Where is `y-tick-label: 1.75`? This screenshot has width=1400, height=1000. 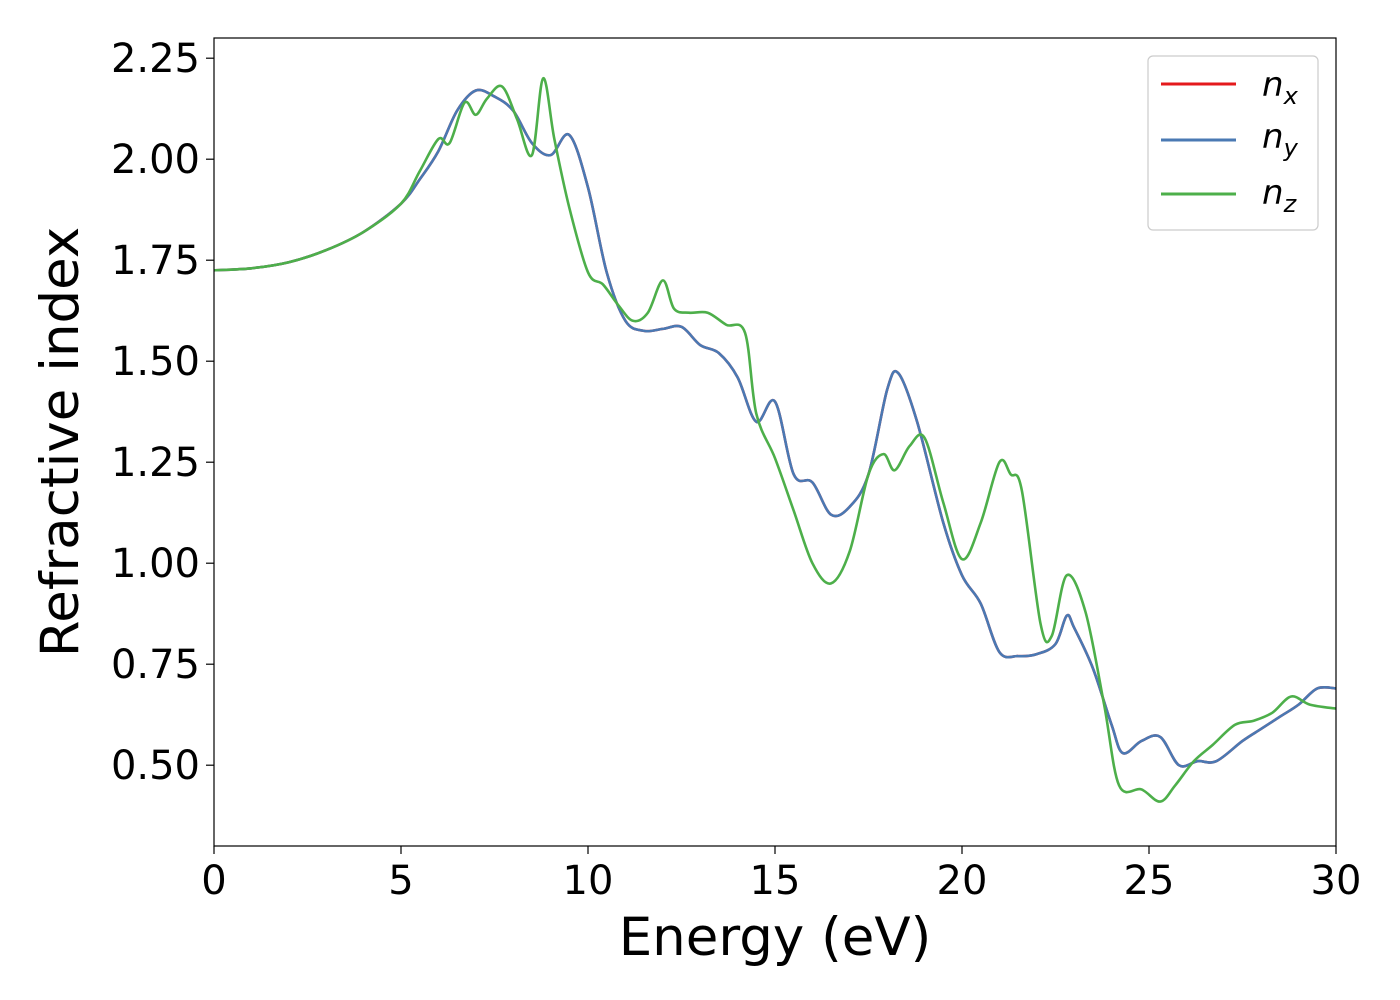
y-tick-label: 1.75 is located at coordinates (155, 261).